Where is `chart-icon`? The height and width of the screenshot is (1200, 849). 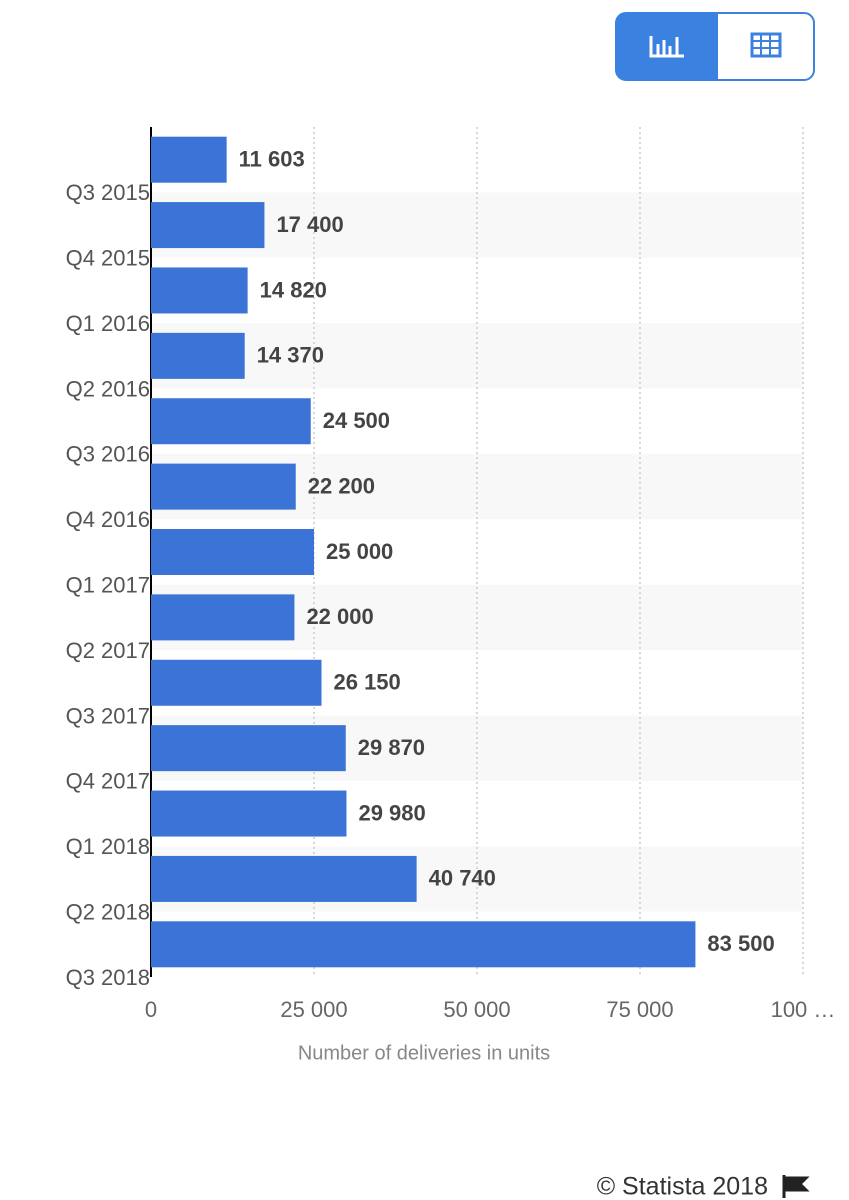 chart-icon is located at coordinates (666, 47).